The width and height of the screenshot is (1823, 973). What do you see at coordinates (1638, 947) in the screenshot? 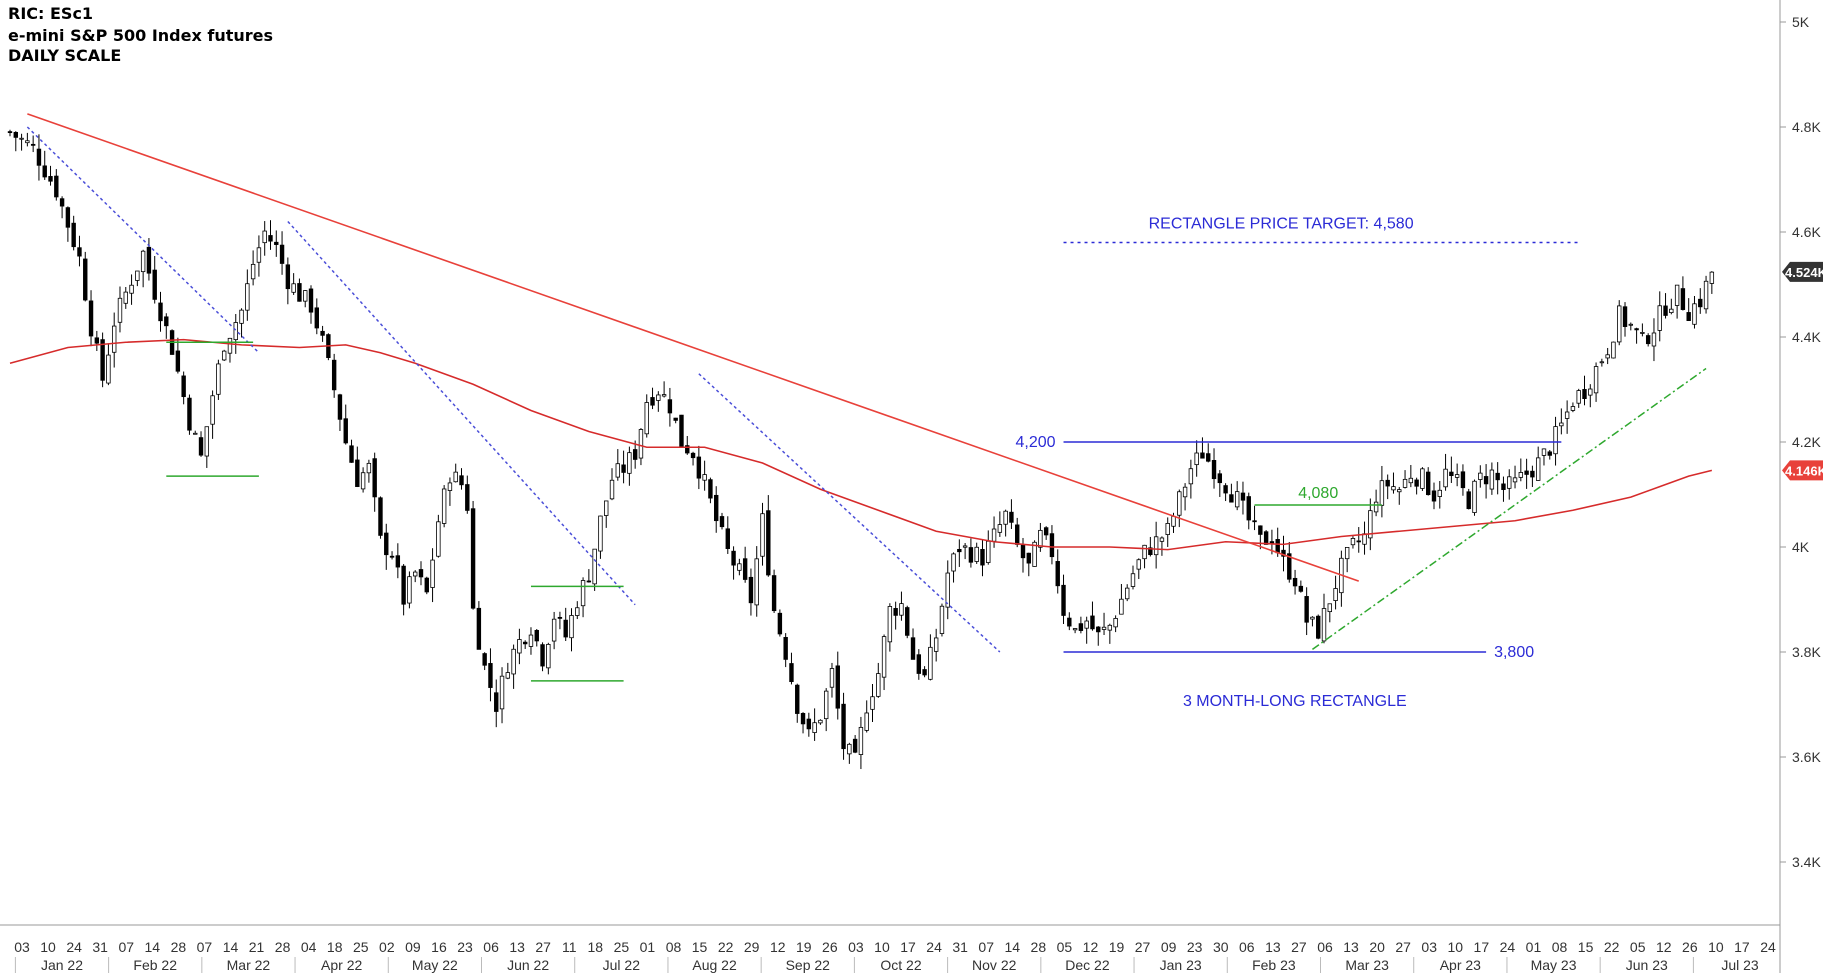
I see `x-day-label: 05` at bounding box center [1638, 947].